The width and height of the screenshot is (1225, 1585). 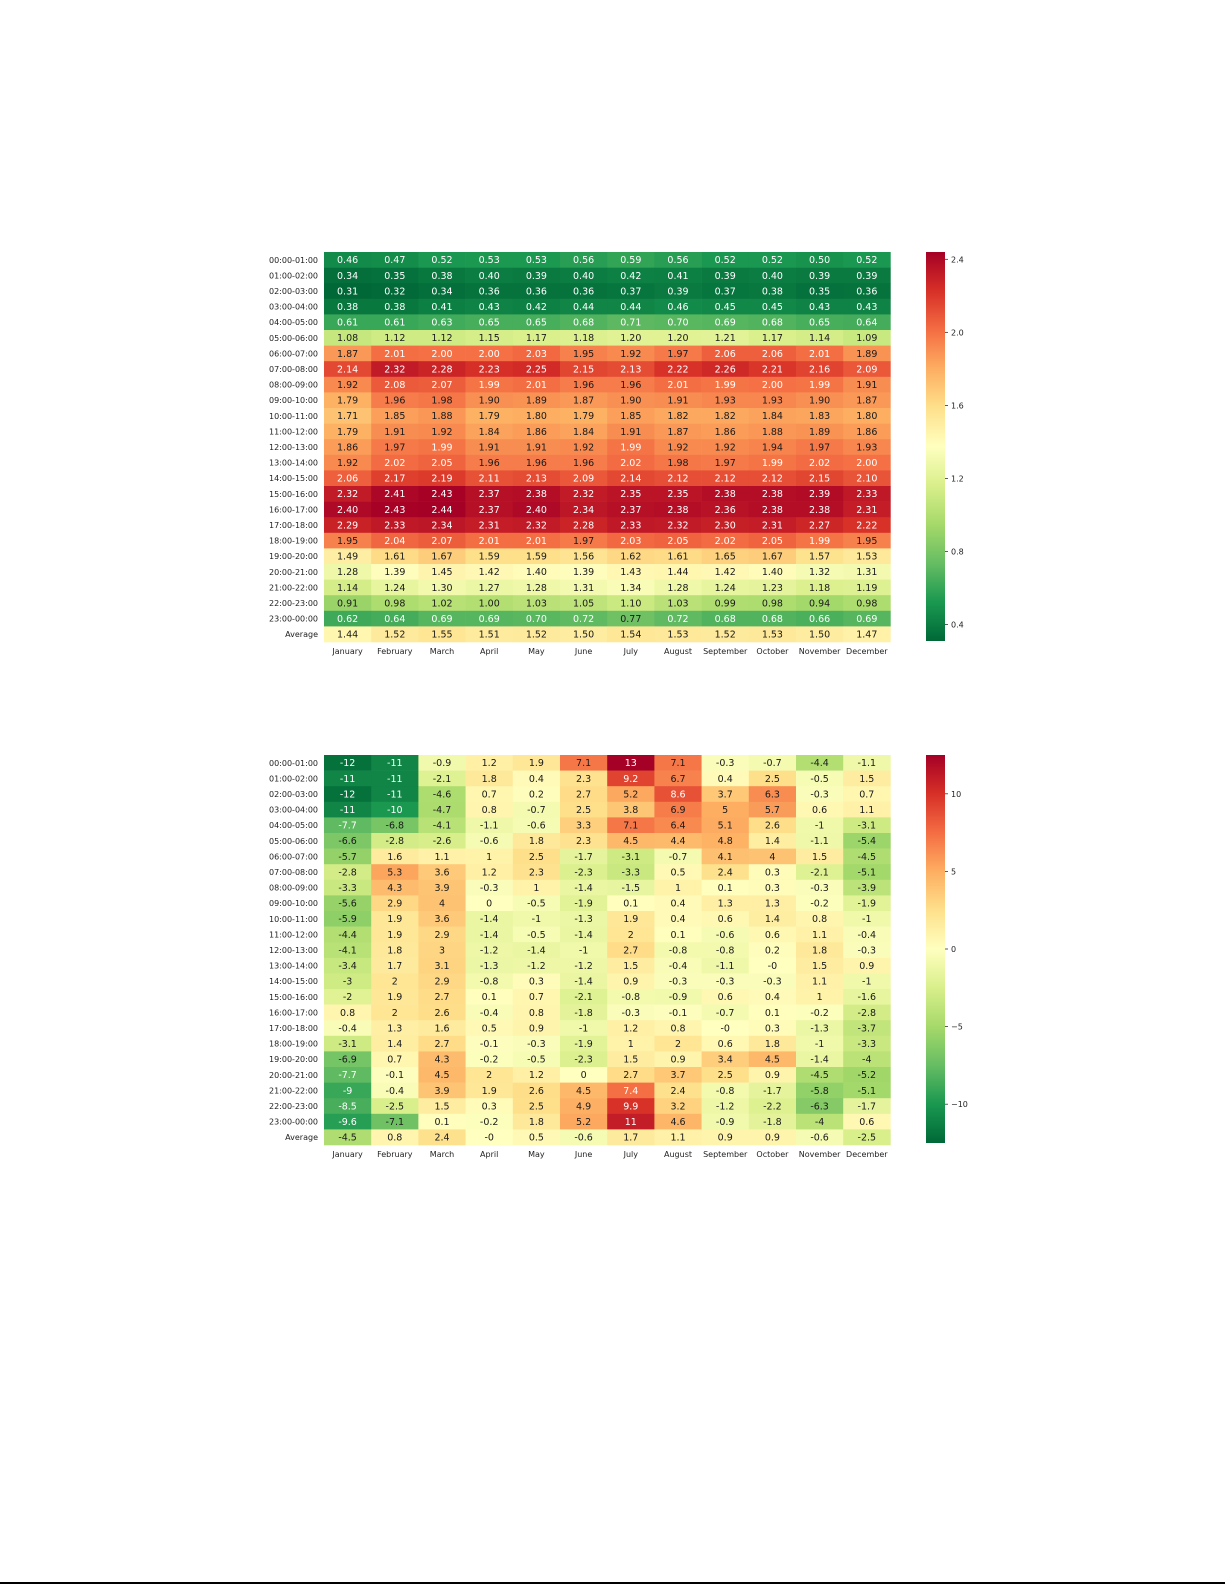 What do you see at coordinates (866, 1122) in the screenshot?
I see `cell-value-label: 0.6` at bounding box center [866, 1122].